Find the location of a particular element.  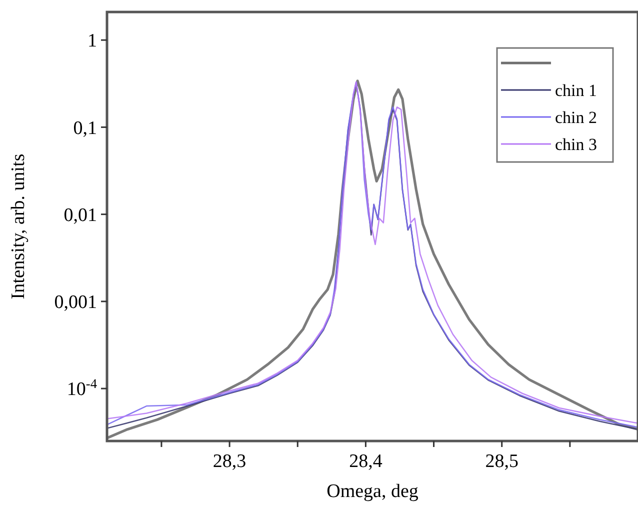

y-tick-label: 0,1 is located at coordinates (85, 128).